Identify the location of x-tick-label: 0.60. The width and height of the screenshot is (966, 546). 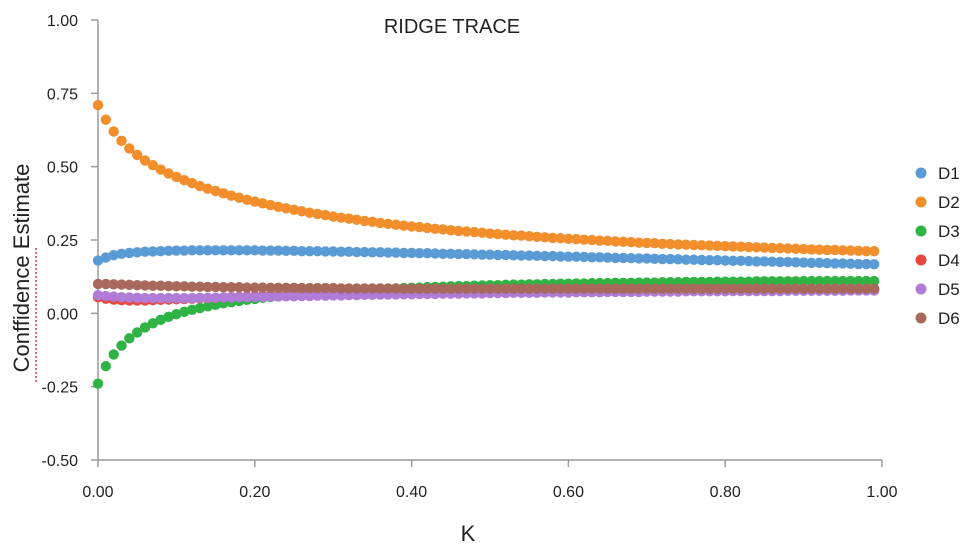
(568, 492).